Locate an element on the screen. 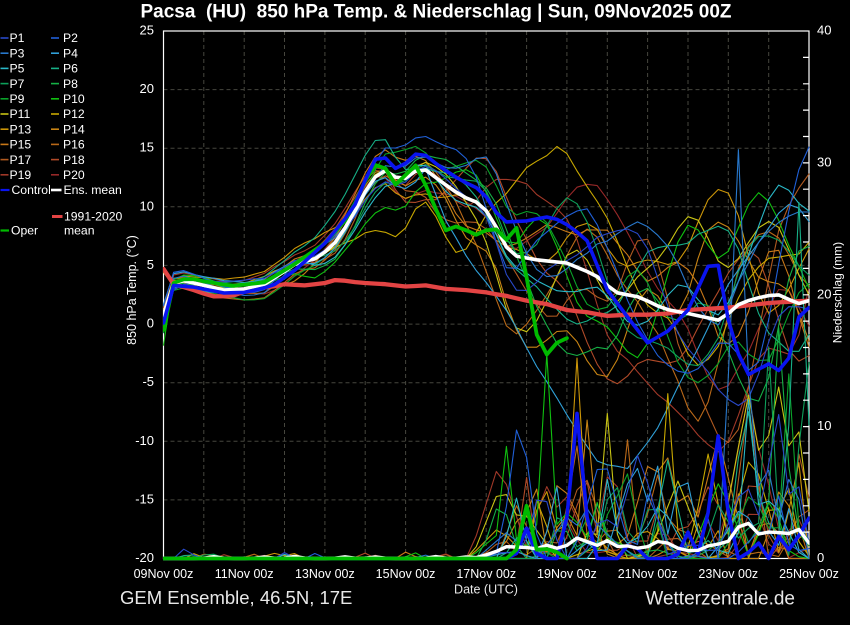  svg-text: Date (UTC) is located at coordinates (486, 590).